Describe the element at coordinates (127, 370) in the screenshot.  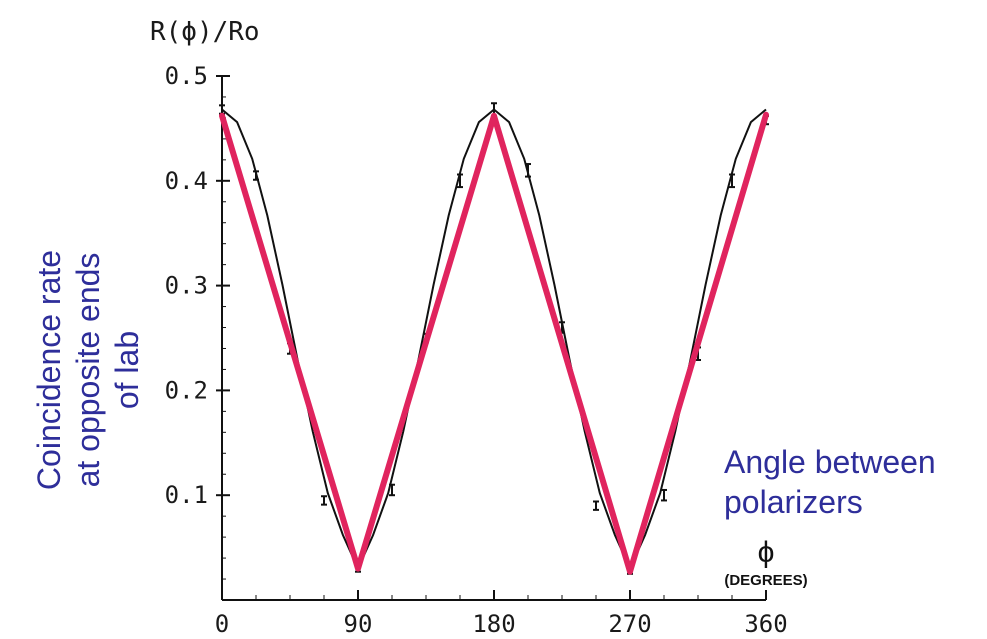
I see `y-annotation-line-3: of lab` at that location.